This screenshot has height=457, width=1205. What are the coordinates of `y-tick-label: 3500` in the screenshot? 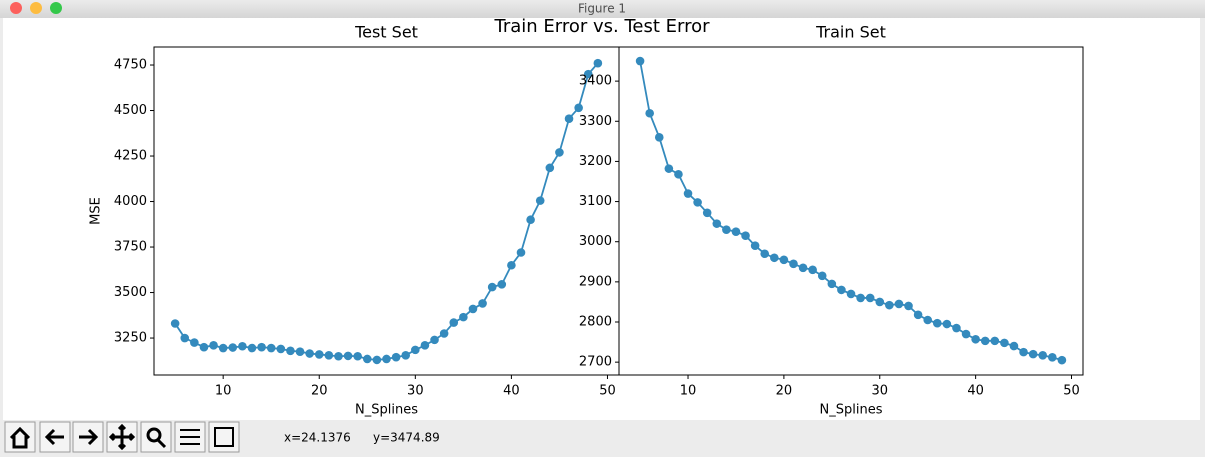 It's located at (130, 292).